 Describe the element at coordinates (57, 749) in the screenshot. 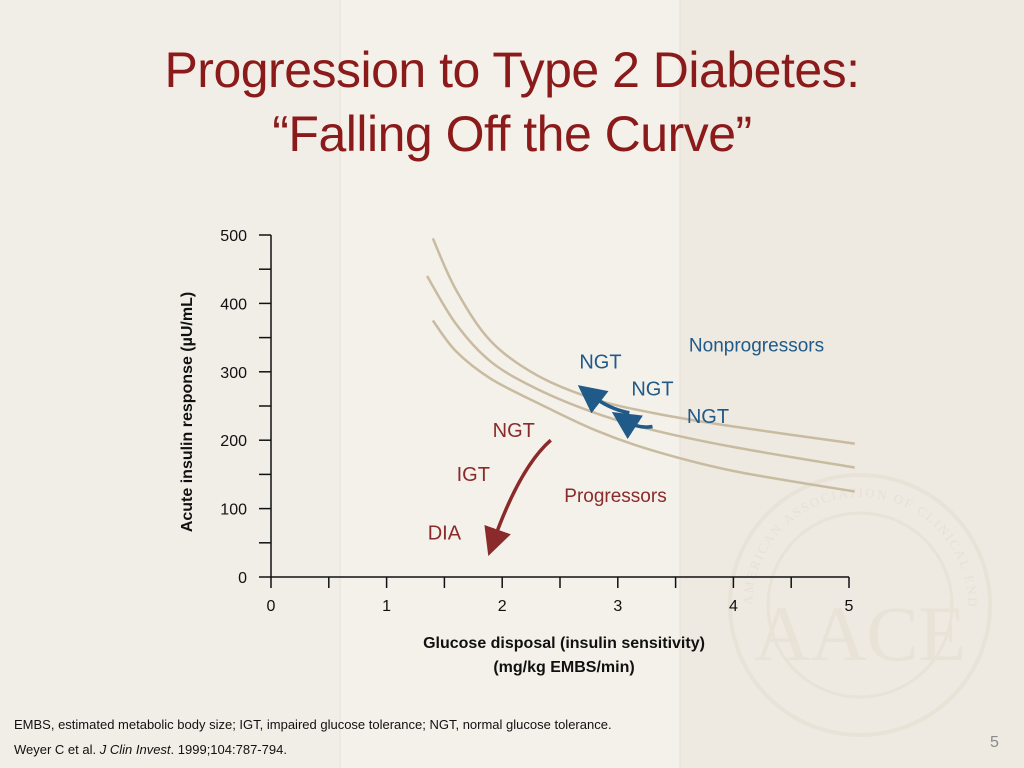

I see `citation-authors: Weyer C et al.` at that location.